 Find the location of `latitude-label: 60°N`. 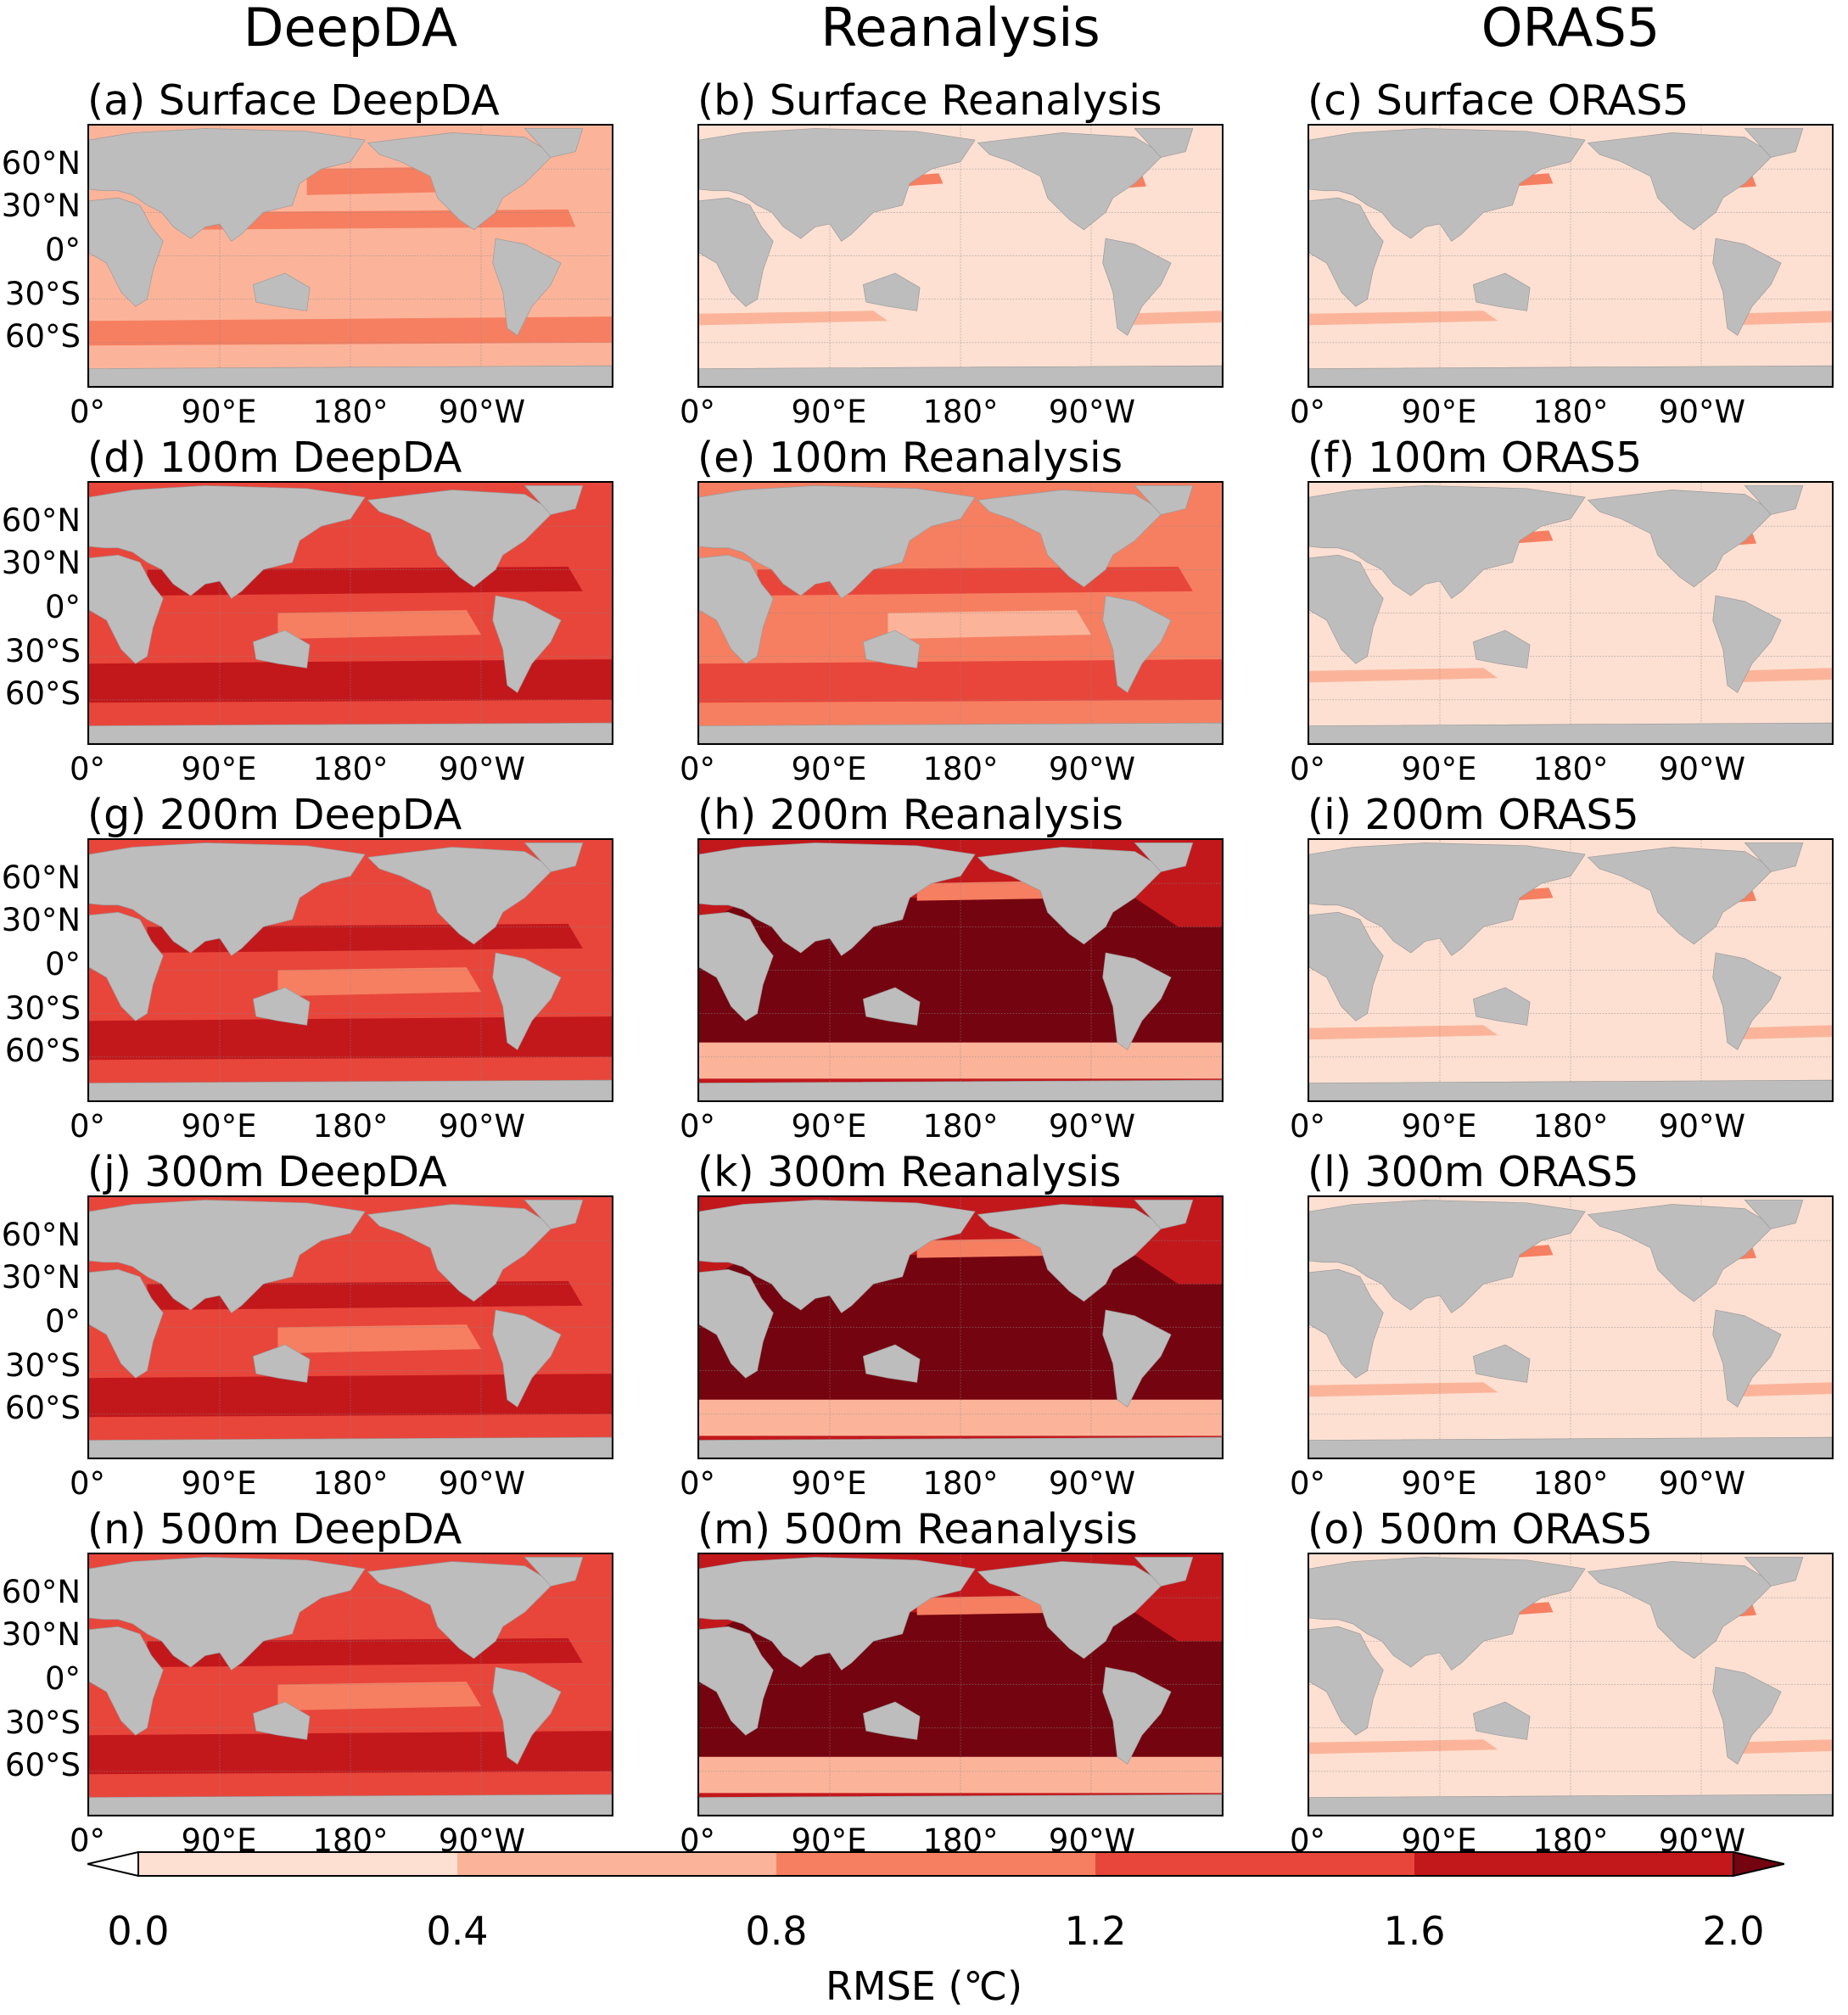

latitude-label: 60°N is located at coordinates (41, 163).